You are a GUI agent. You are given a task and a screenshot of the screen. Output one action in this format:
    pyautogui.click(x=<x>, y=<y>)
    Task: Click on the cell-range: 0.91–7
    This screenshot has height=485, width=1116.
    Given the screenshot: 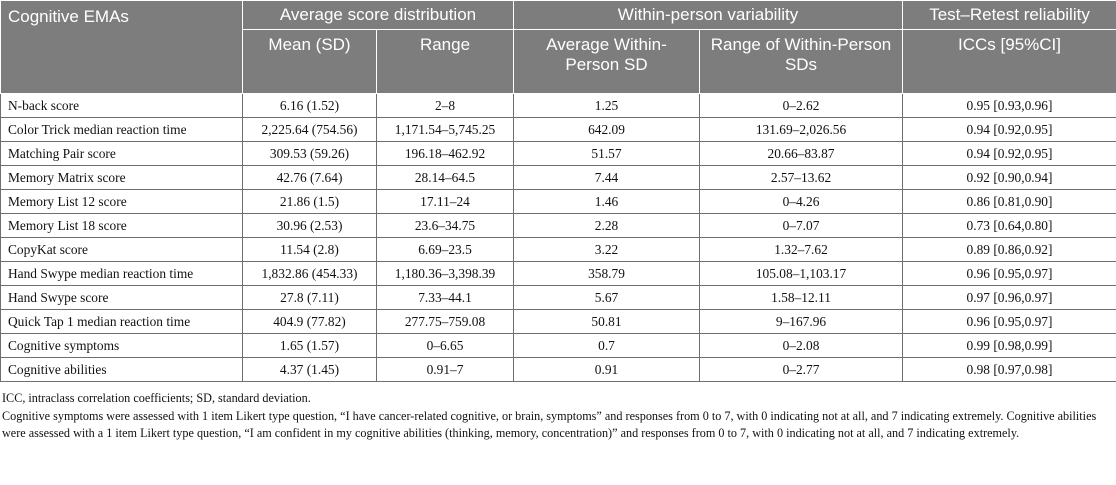 What is the action you would take?
    pyautogui.click(x=445, y=369)
    